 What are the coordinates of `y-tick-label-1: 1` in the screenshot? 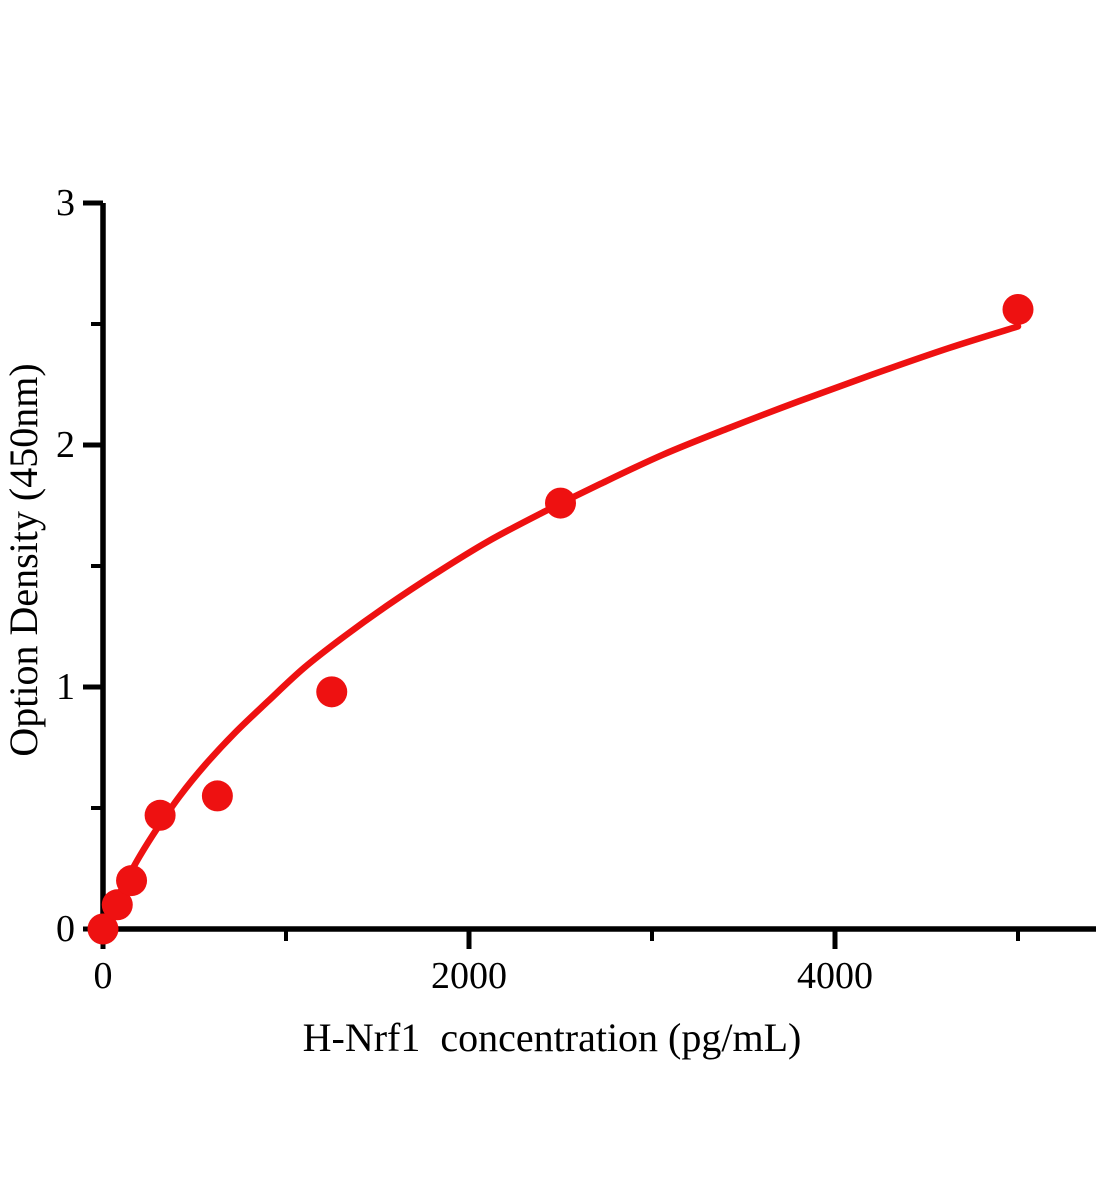 It's located at (65, 687).